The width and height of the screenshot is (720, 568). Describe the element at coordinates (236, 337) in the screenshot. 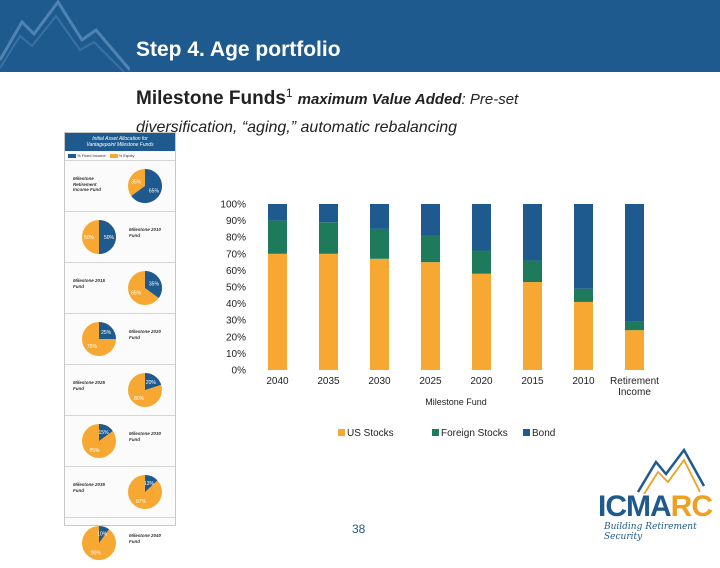

I see `y-tick-label: 20%` at that location.